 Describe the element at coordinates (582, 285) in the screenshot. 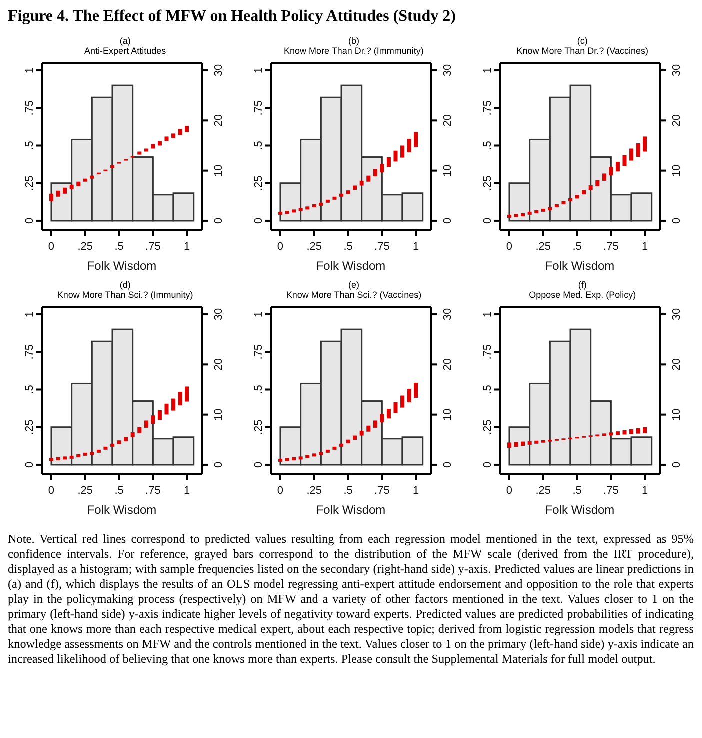

I see `chart-title: (f)` at that location.